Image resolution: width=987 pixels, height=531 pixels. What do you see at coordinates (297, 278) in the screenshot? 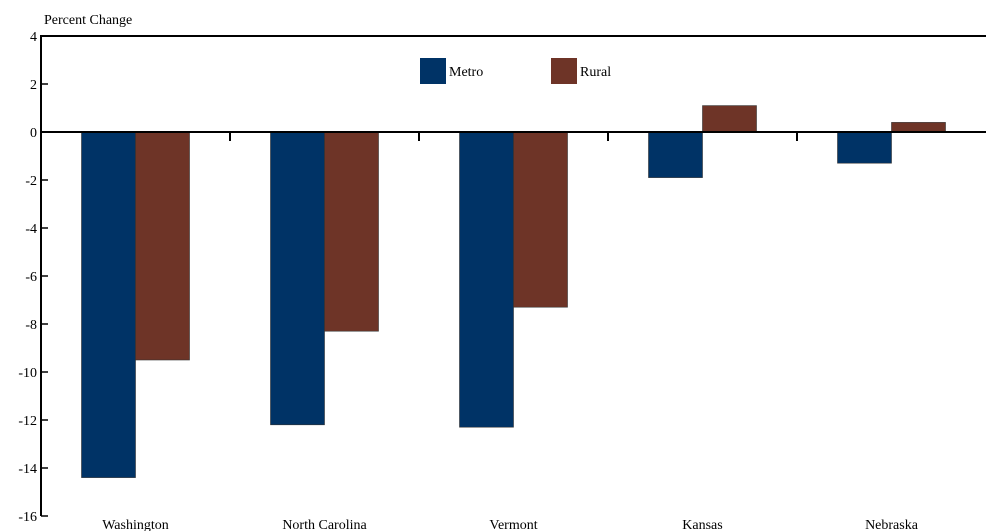
I see `bar-metro-north-carolina` at bounding box center [297, 278].